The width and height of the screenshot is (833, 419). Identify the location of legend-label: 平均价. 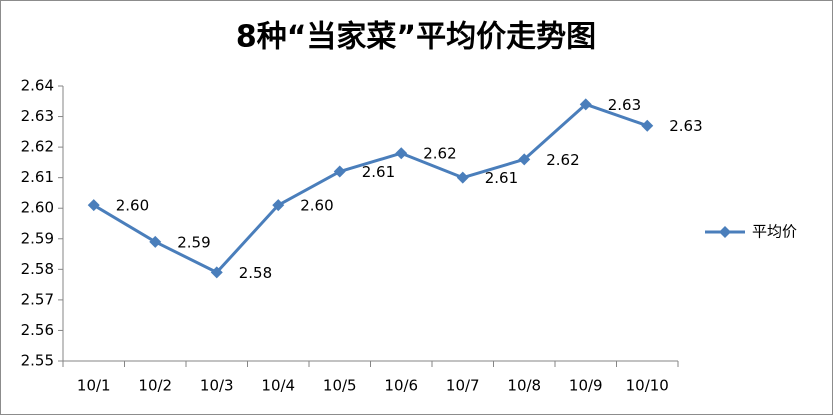
(774, 232).